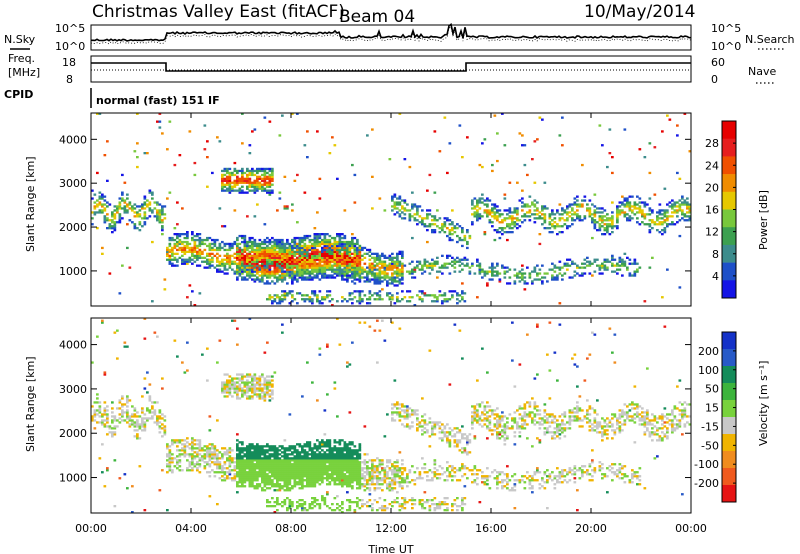  What do you see at coordinates (729, 253) in the screenshot?
I see `colorbar-segment` at bounding box center [729, 253].